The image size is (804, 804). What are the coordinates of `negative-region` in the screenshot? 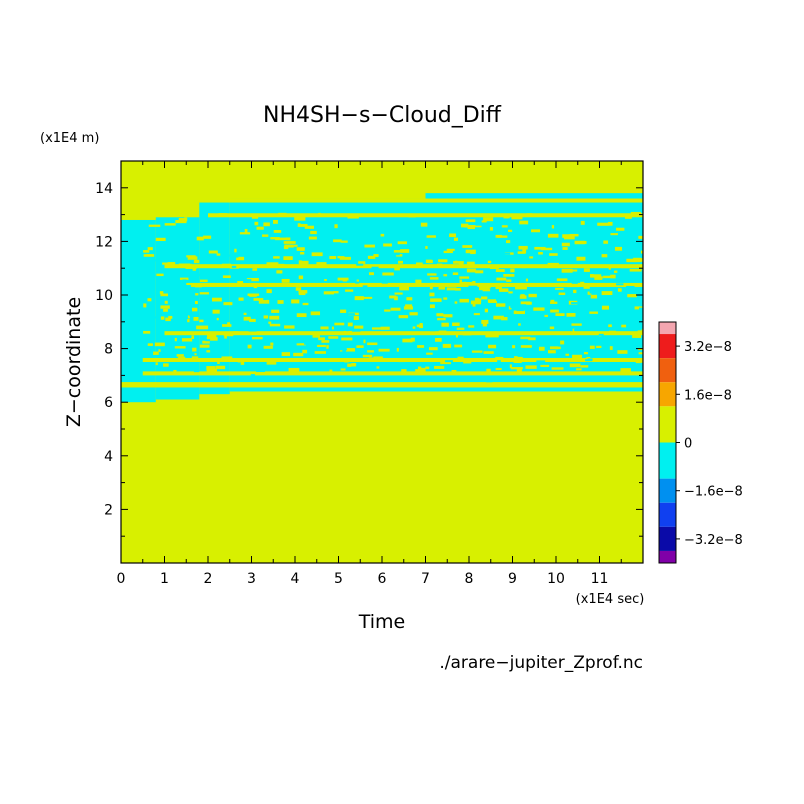 It's located at (214, 298).